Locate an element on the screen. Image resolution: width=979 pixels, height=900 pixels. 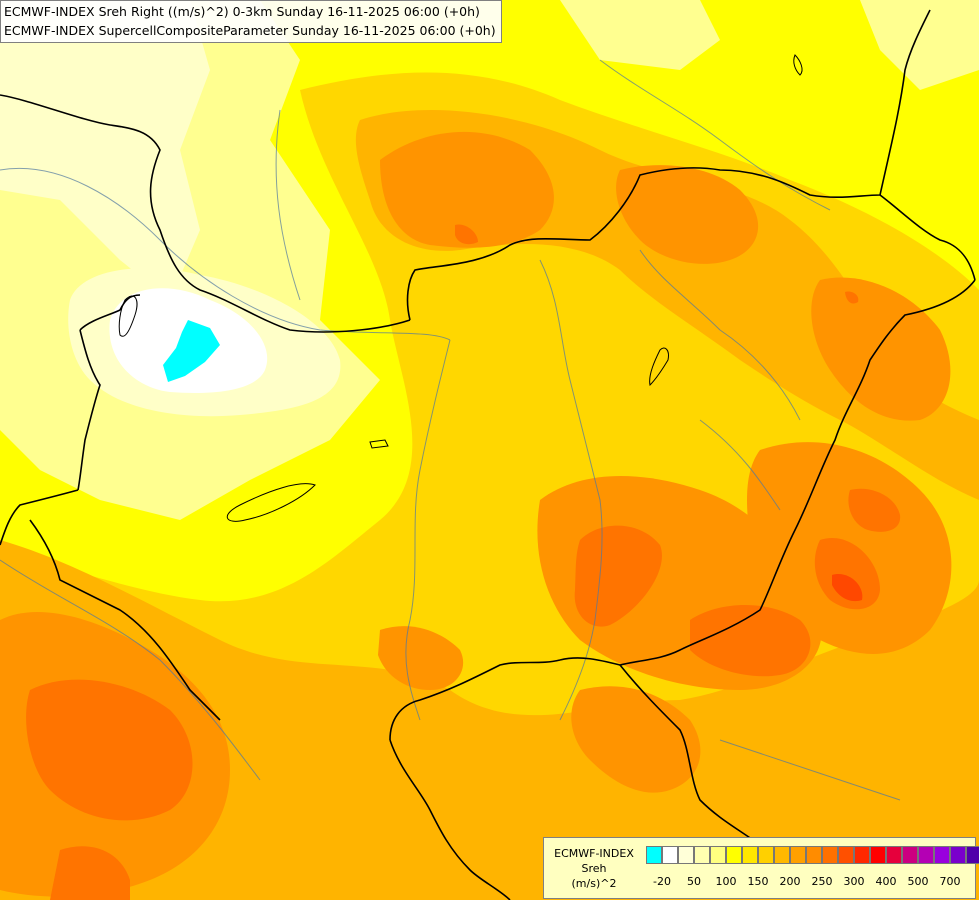
legend-tick-label: 100 is located at coordinates (726, 881).